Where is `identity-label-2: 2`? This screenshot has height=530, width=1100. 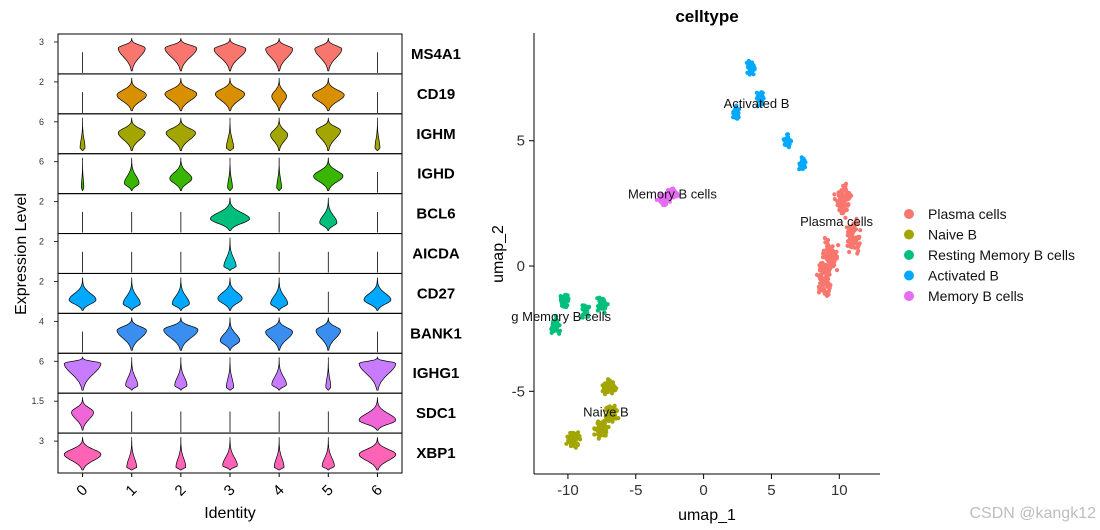 identity-label-2: 2 is located at coordinates (181, 491).